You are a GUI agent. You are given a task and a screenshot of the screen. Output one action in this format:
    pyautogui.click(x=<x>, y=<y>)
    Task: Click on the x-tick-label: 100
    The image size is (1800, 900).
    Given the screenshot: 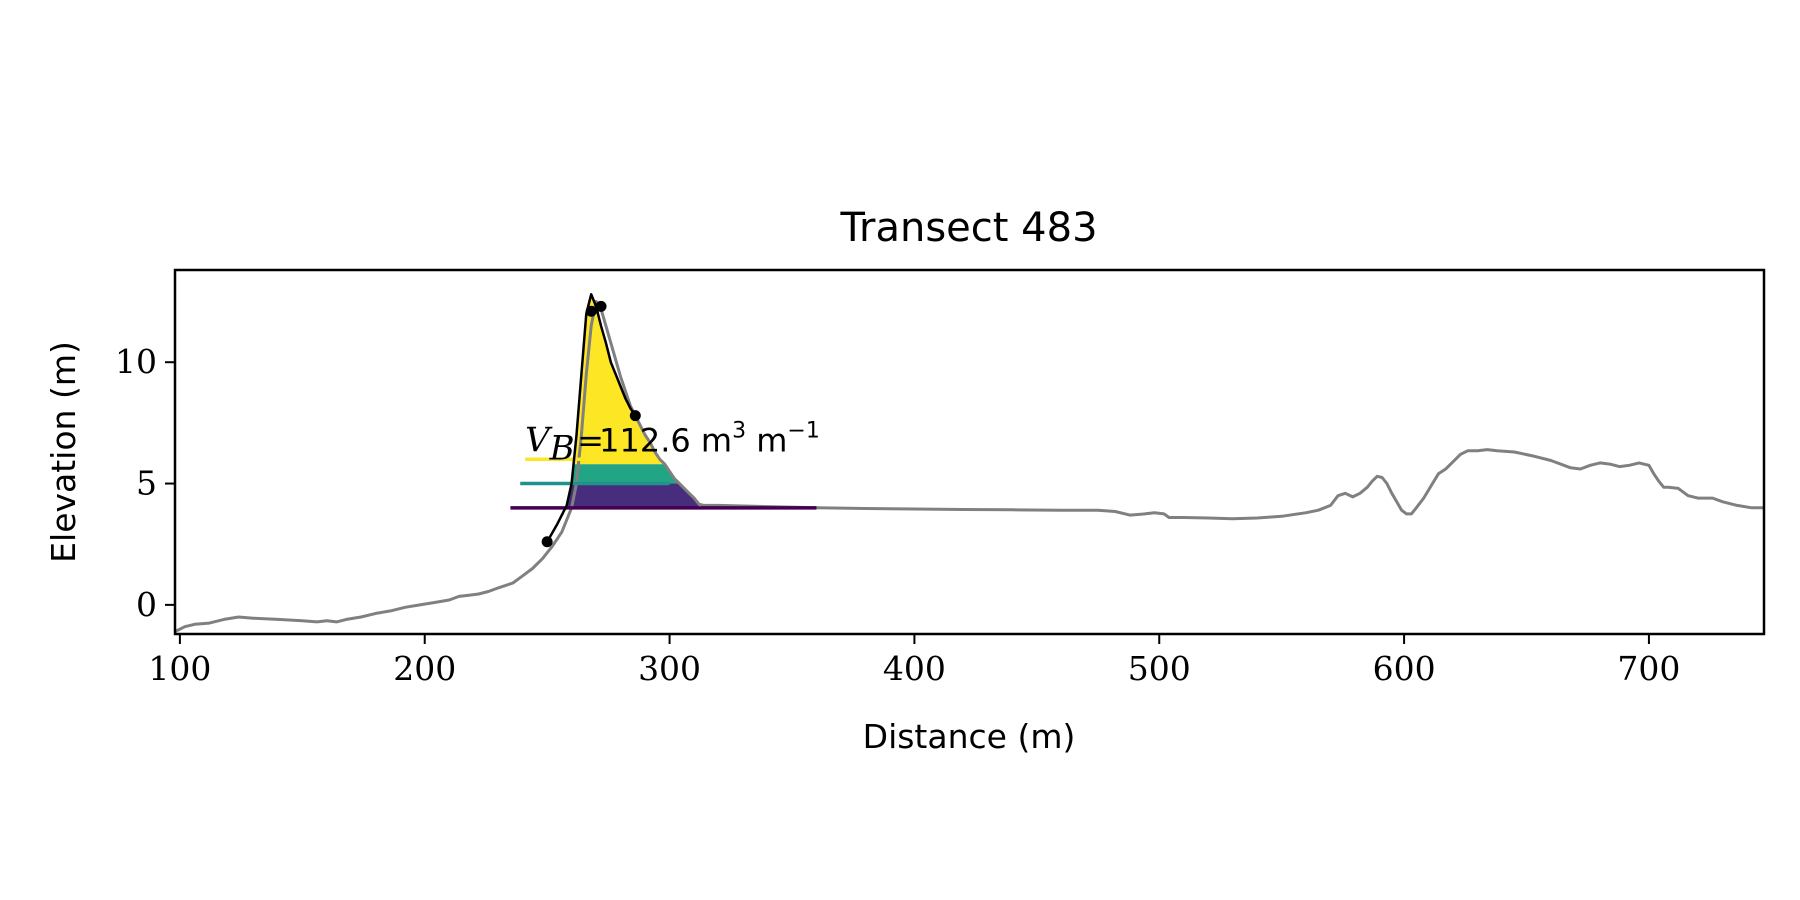 What is the action you would take?
    pyautogui.click(x=179, y=668)
    